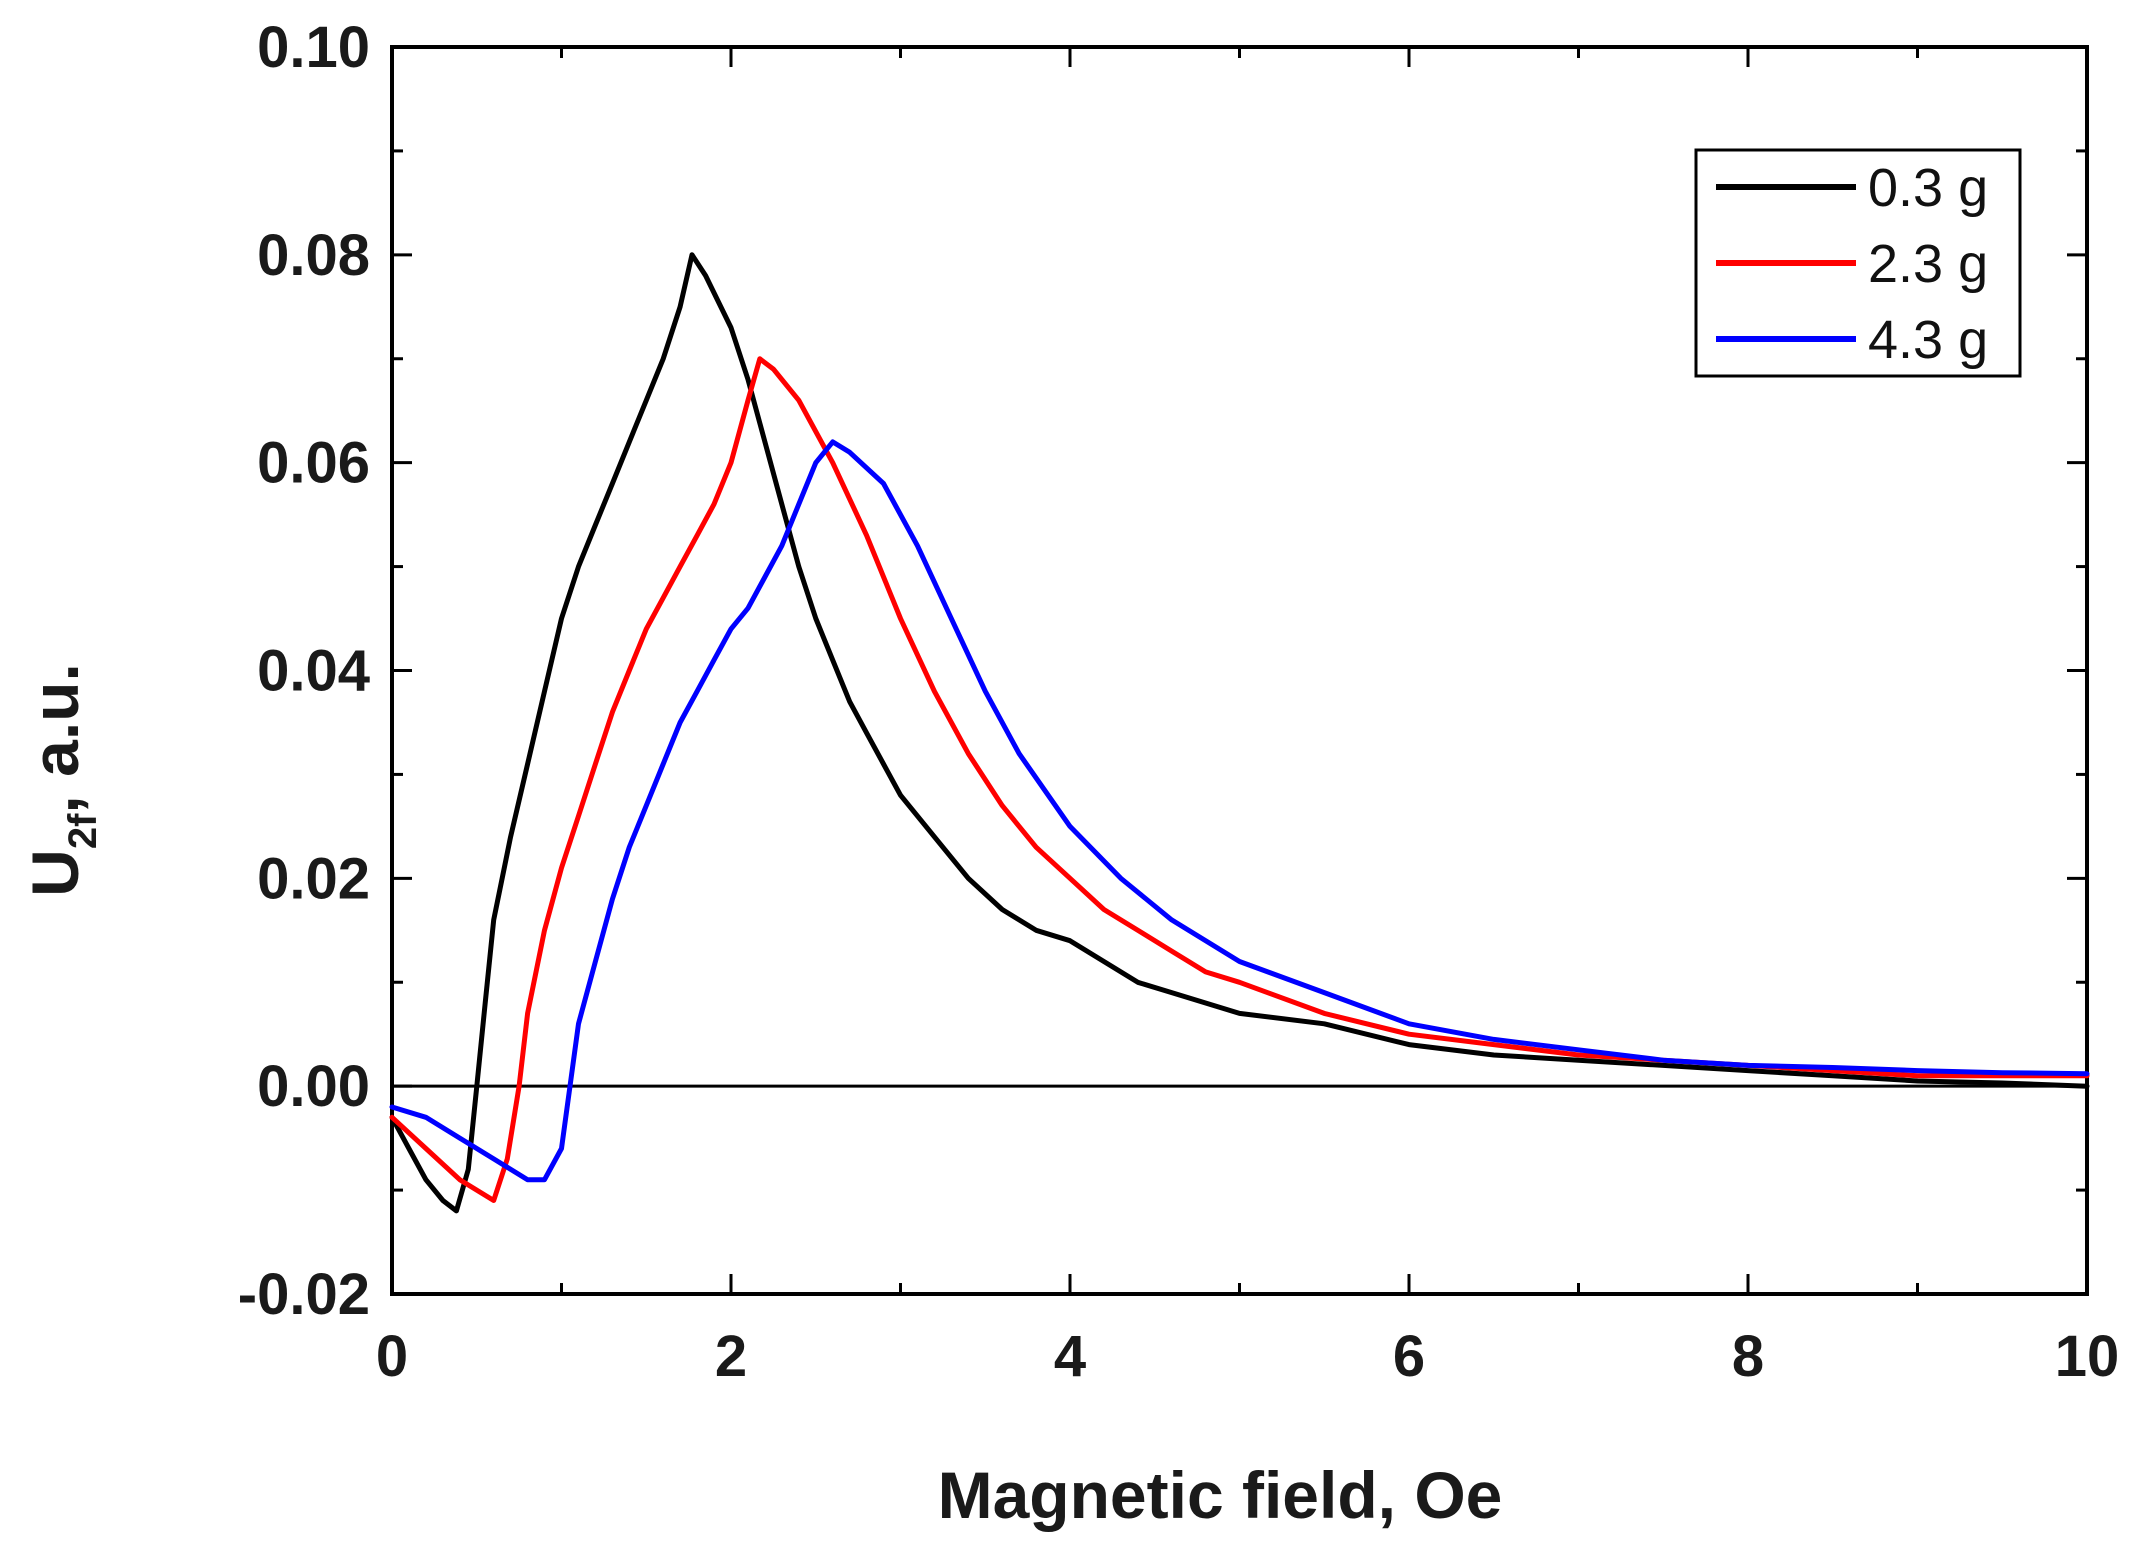 The height and width of the screenshot is (1546, 2135). What do you see at coordinates (1220, 1495) in the screenshot?
I see `x-axis-title: Magnetic field, Oe` at bounding box center [1220, 1495].